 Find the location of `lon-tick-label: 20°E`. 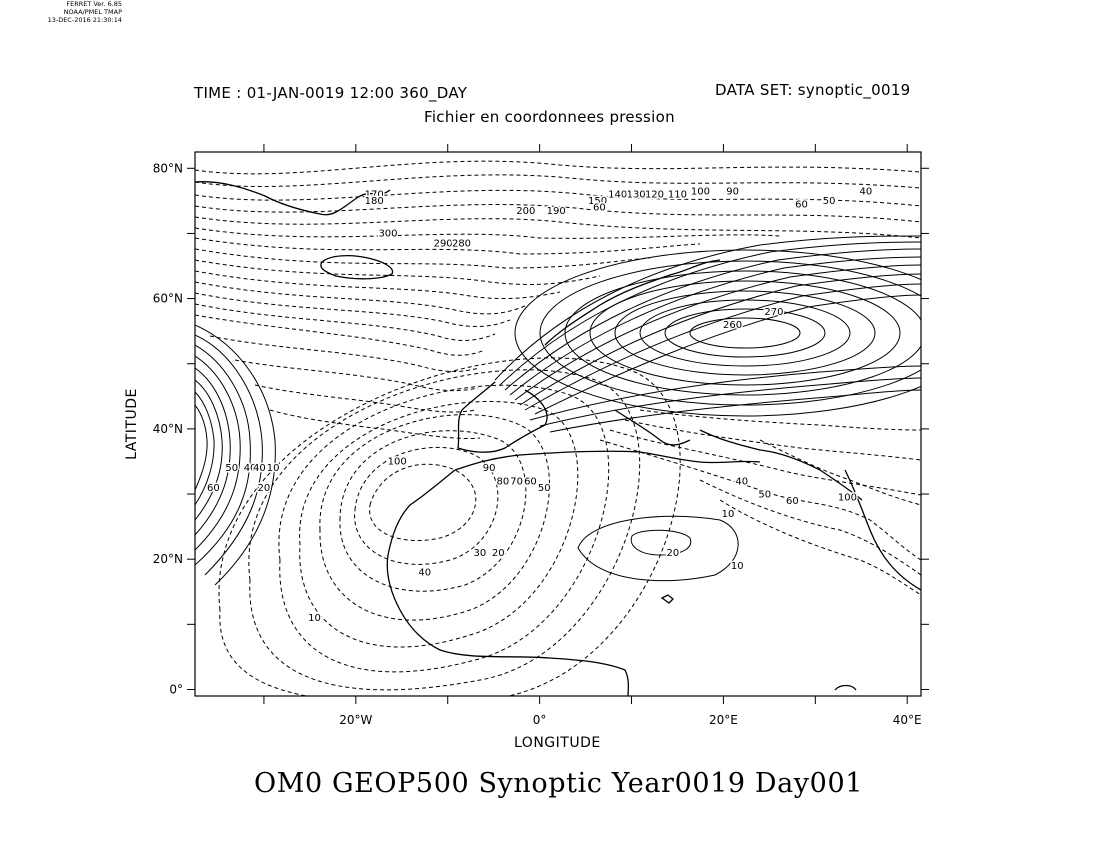

lon-tick-label: 20°E is located at coordinates (723, 720).